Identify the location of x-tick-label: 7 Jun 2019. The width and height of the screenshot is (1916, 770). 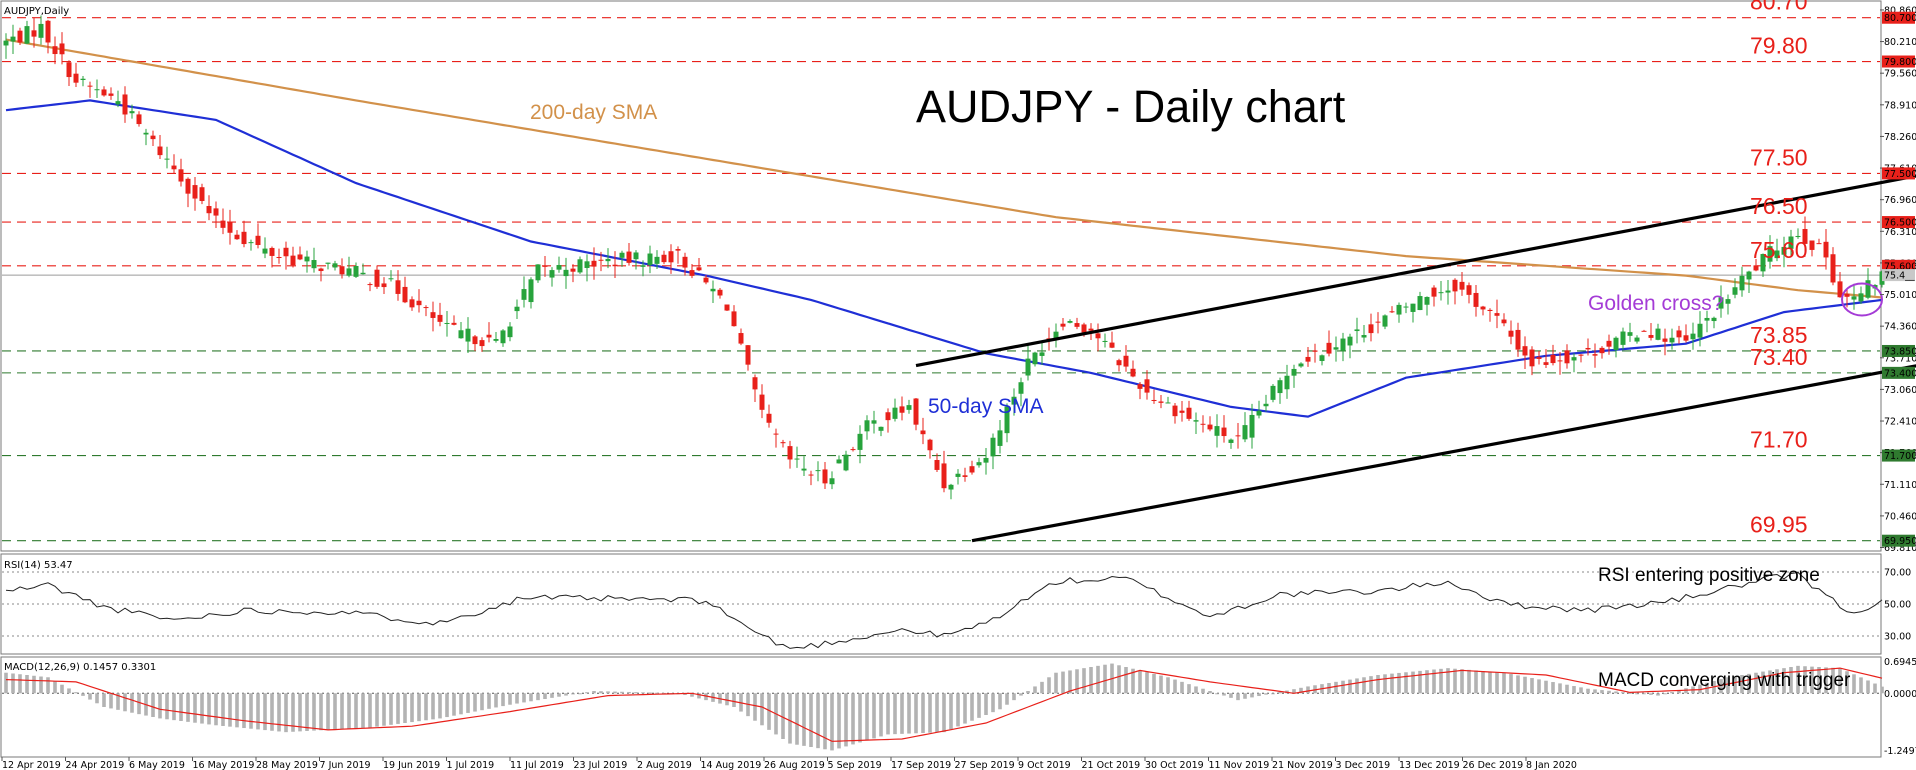
(345, 765).